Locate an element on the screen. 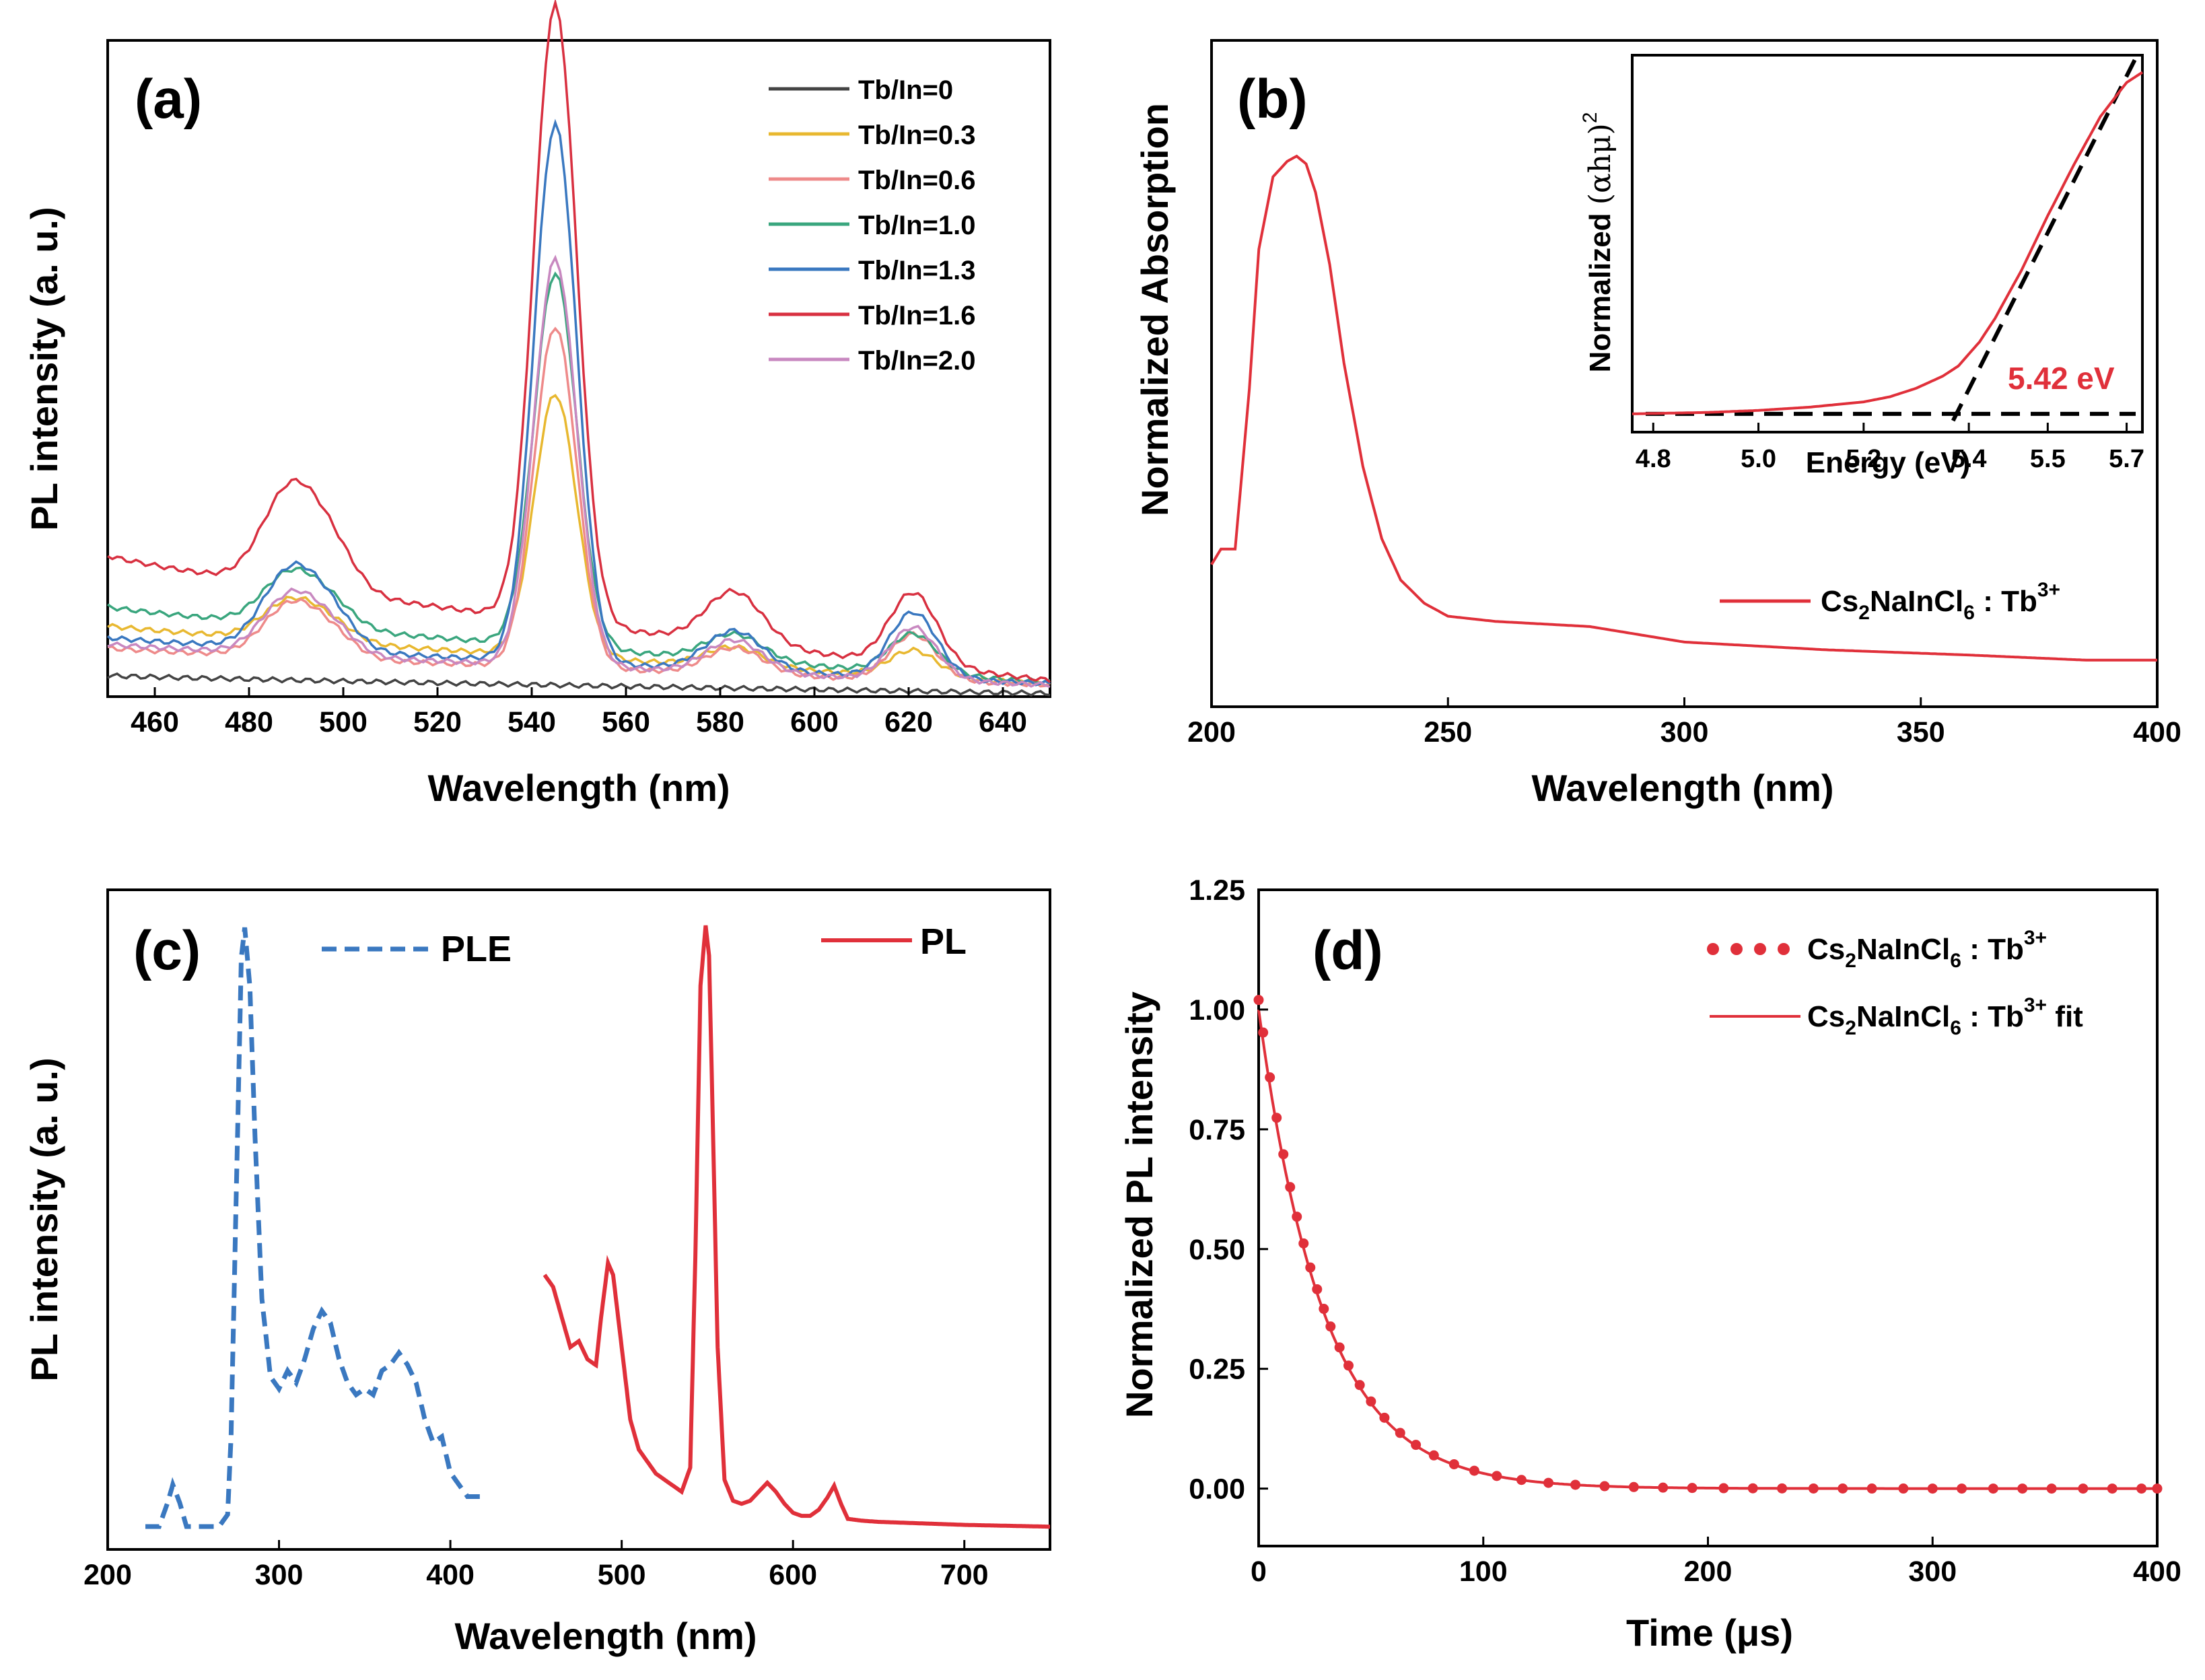 This screenshot has height=1680, width=2205. panel-d-data-points is located at coordinates (1708, 1244).